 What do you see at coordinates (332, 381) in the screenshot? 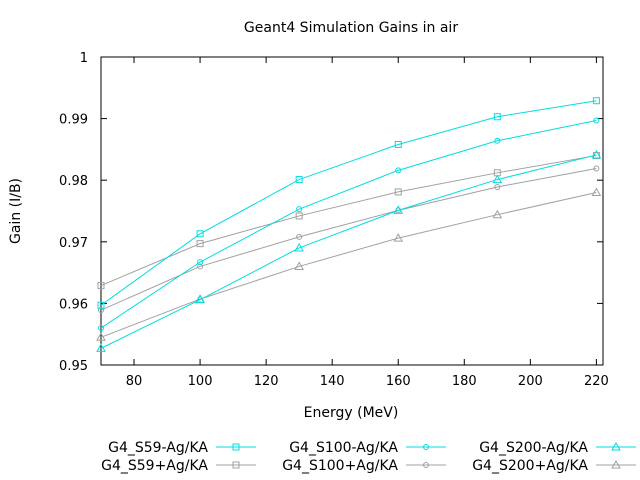
I see `x-tick-label: 140` at bounding box center [332, 381].